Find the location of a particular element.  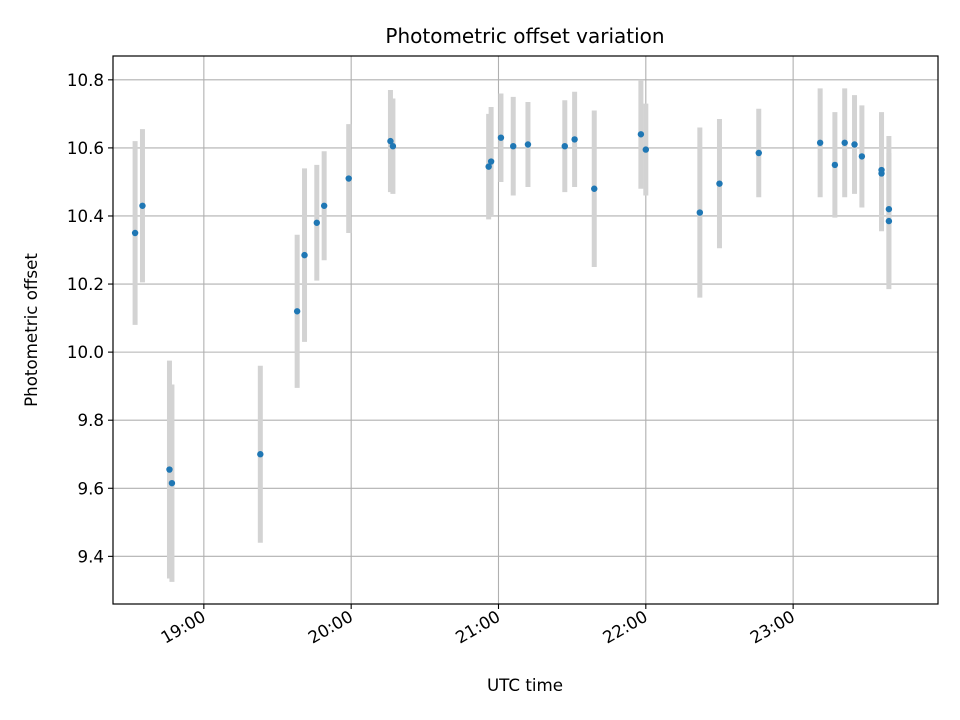

y-axis-label: Photometric offset is located at coordinates (31, 330).